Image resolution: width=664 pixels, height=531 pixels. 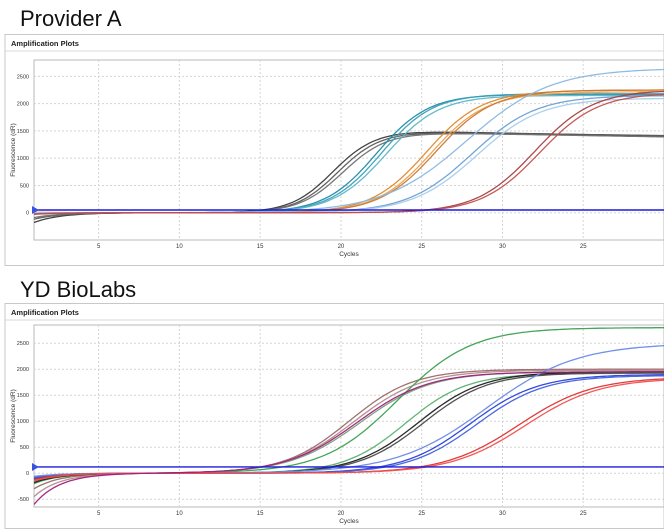 What do you see at coordinates (71, 18) in the screenshot?
I see `provider-a-label: Provider A` at bounding box center [71, 18].